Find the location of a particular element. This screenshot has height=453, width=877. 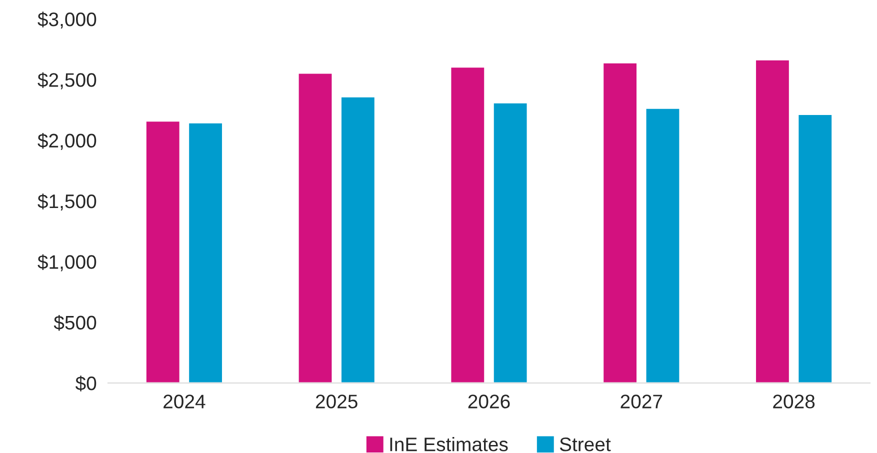

y-tick-label: $1,500 is located at coordinates (67, 202).